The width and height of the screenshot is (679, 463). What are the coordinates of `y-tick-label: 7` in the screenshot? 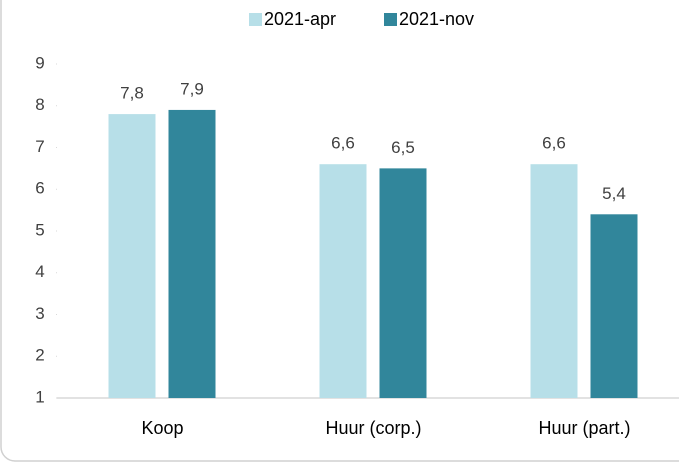 It's located at (39, 146).